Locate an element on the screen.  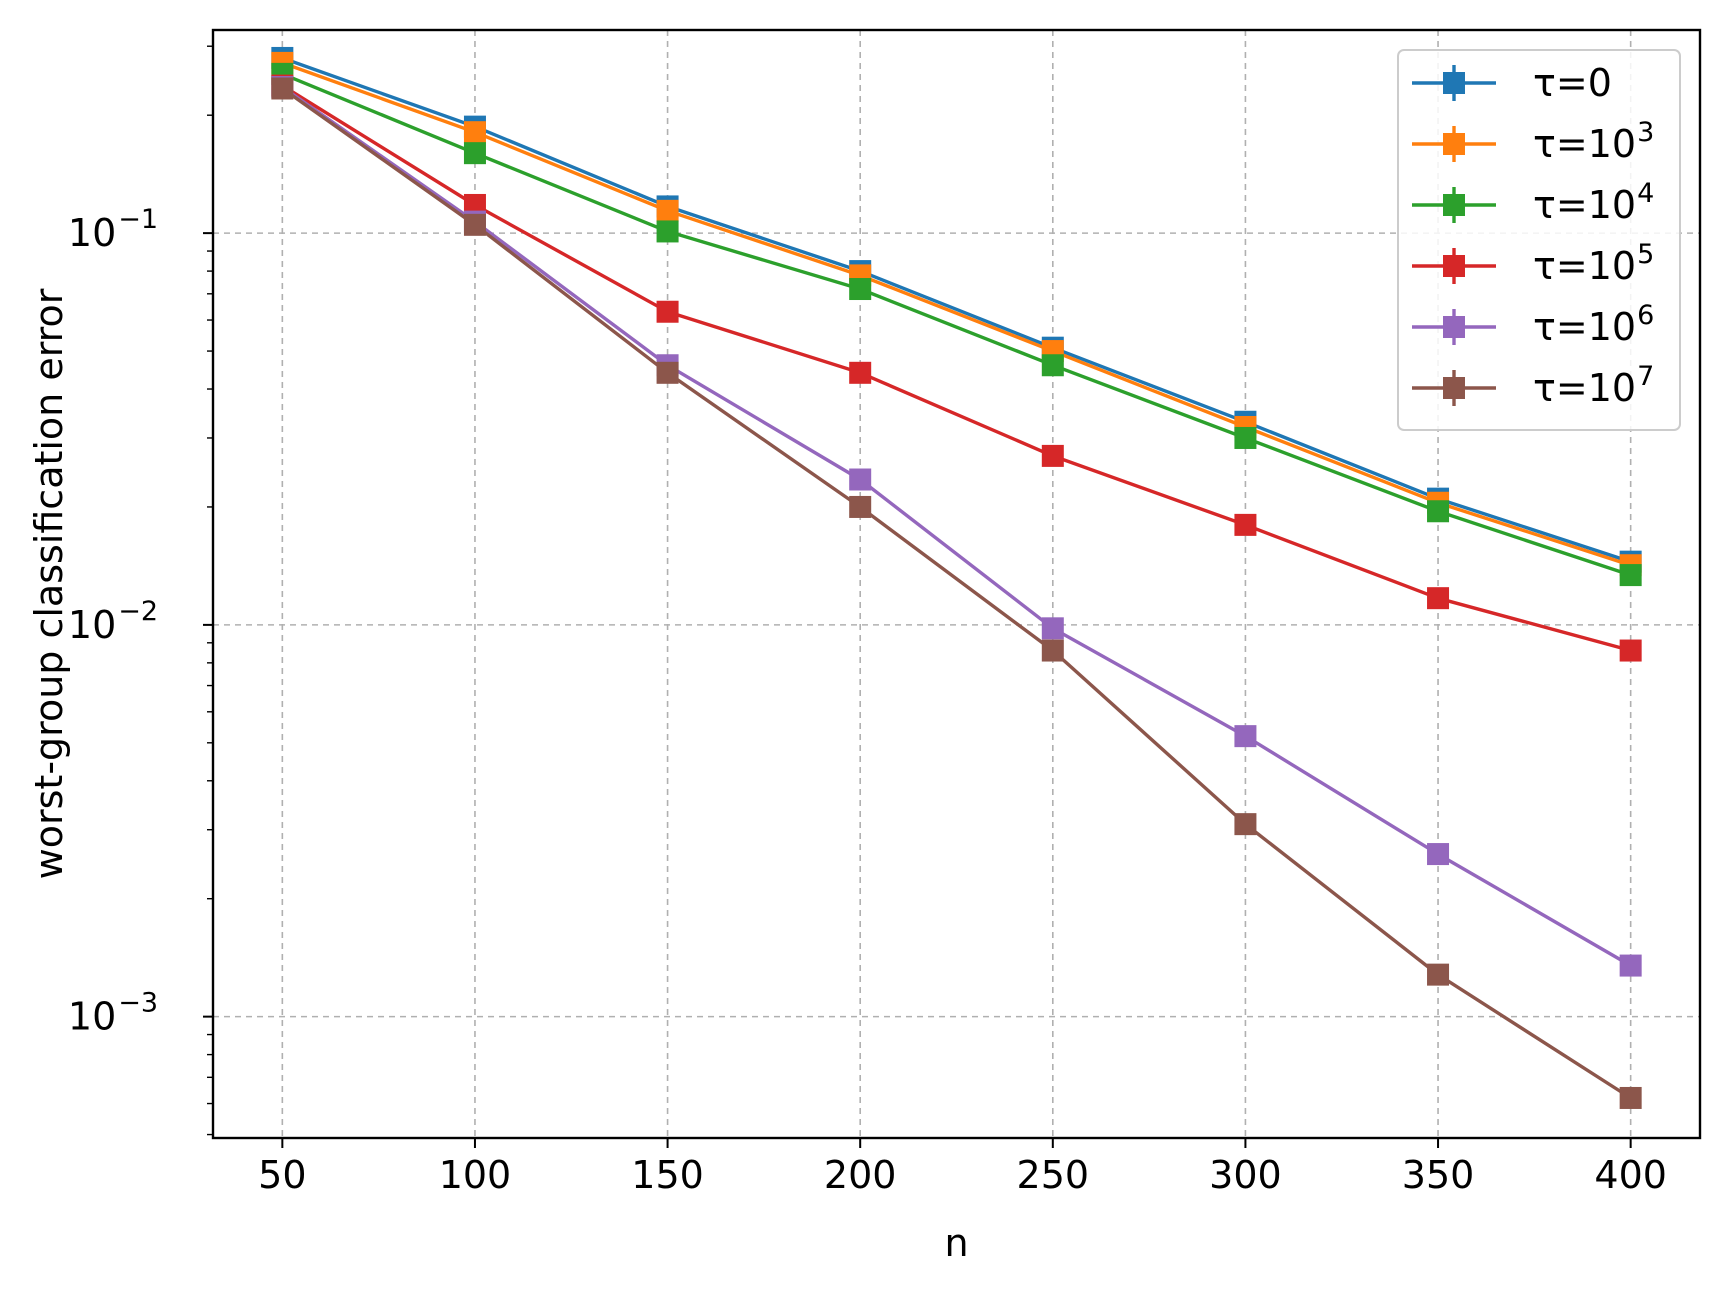
x-tick-label: 300 is located at coordinates (1245, 1175).